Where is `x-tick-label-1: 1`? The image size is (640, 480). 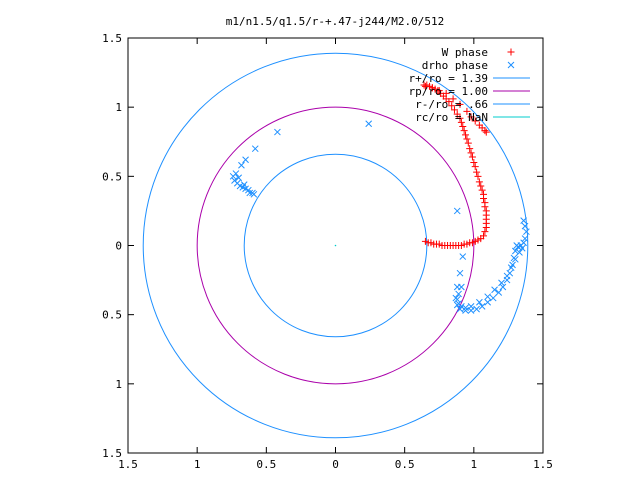
x-tick-label-1: 1 is located at coordinates (197, 464).